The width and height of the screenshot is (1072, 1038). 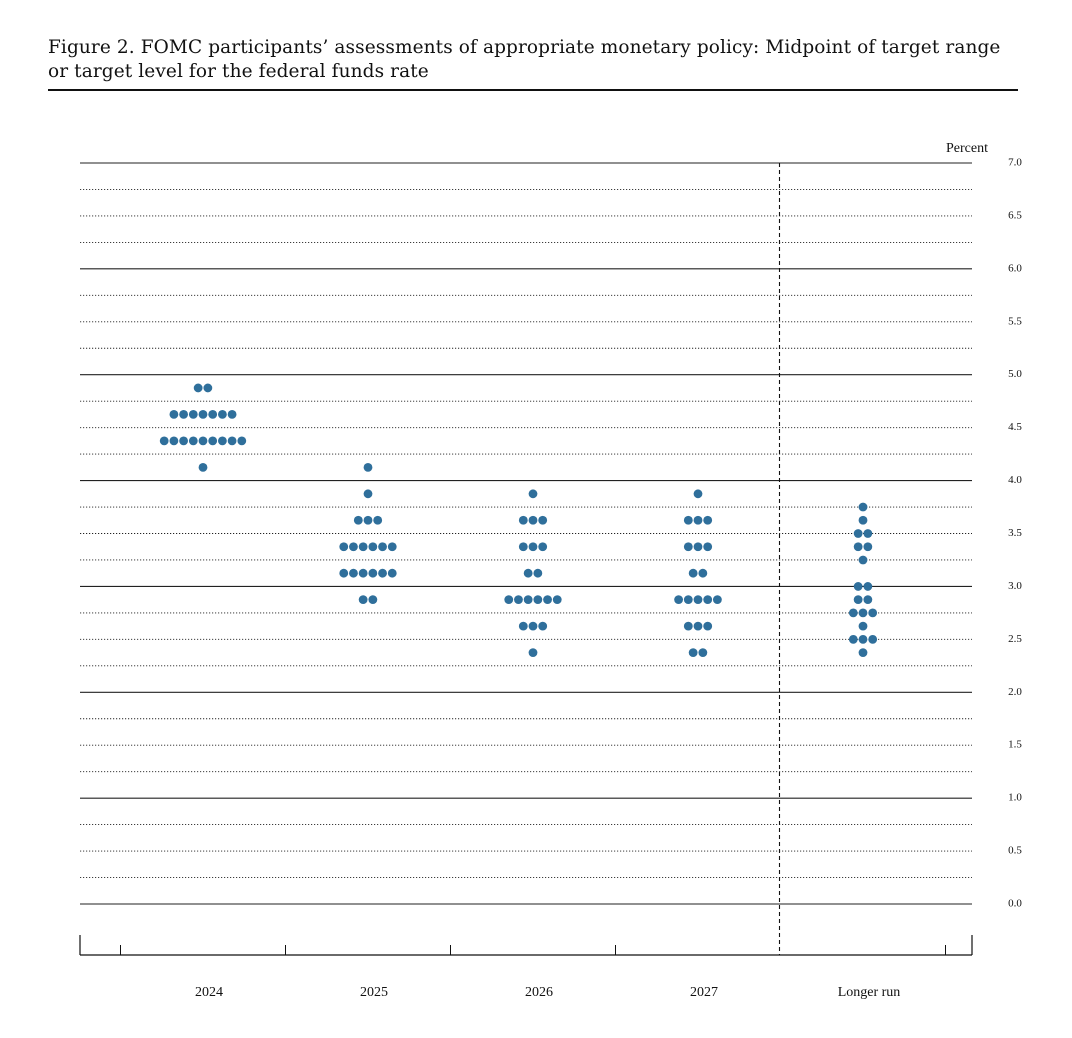 I want to click on y-tick-label: 7.0, so click(x=1015, y=163).